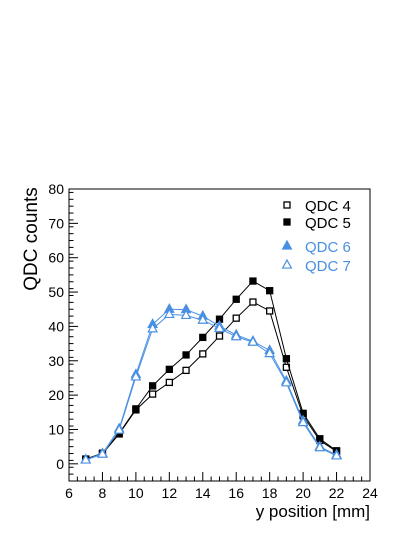  I want to click on legend-item: QDC 6, so click(316, 247).